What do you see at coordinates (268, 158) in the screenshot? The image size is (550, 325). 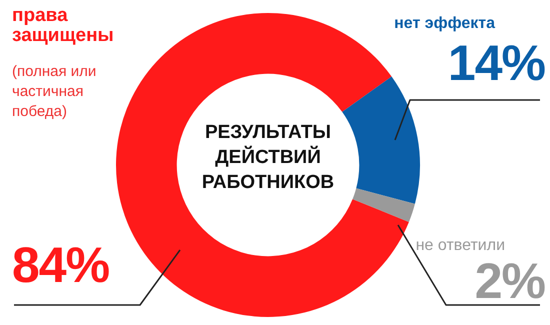 I see `text: РЕЗУЛЬТАТЫ ДЕЙСТВИЙ РАБОТНИКОВ` at bounding box center [268, 158].